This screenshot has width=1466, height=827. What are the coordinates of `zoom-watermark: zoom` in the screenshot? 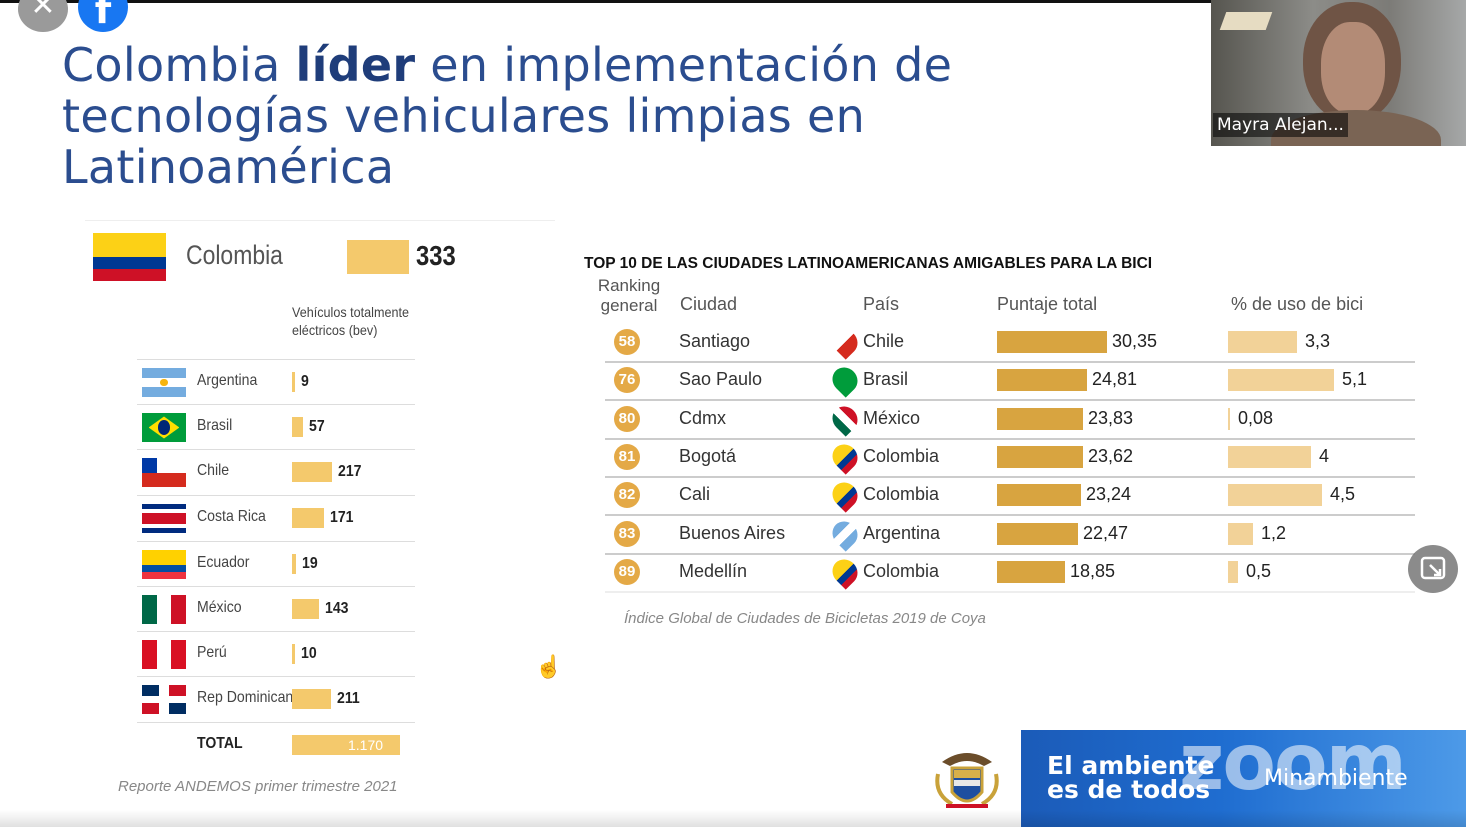 It's located at (1293, 763).